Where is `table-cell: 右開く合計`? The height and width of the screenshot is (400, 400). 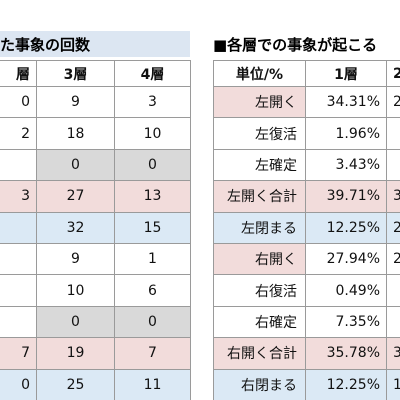 table-cell: 右開く合計 is located at coordinates (259, 353).